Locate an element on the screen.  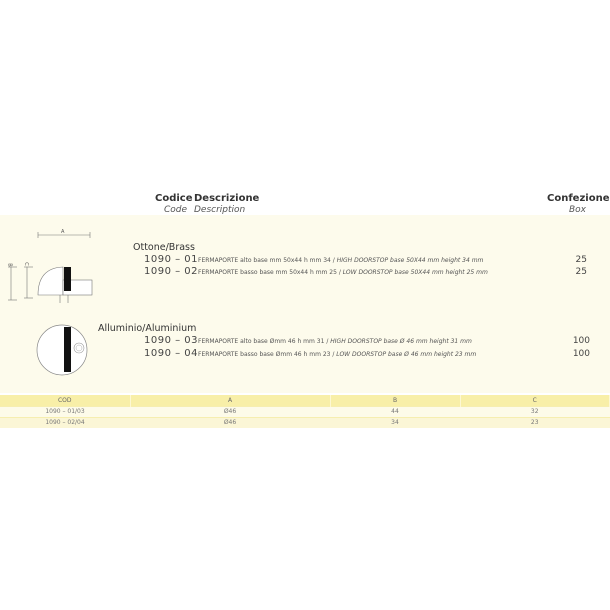
col-c: C is located at coordinates (535, 400).